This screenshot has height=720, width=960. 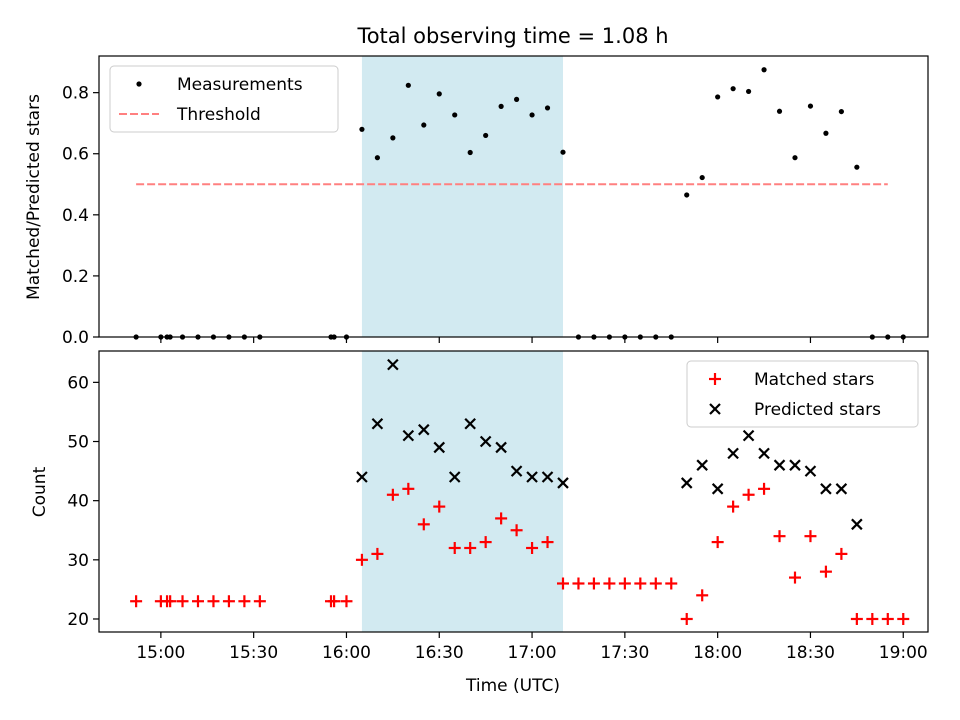 What do you see at coordinates (624, 653) in the screenshot?
I see `x-tick-label: 17:30` at bounding box center [624, 653].